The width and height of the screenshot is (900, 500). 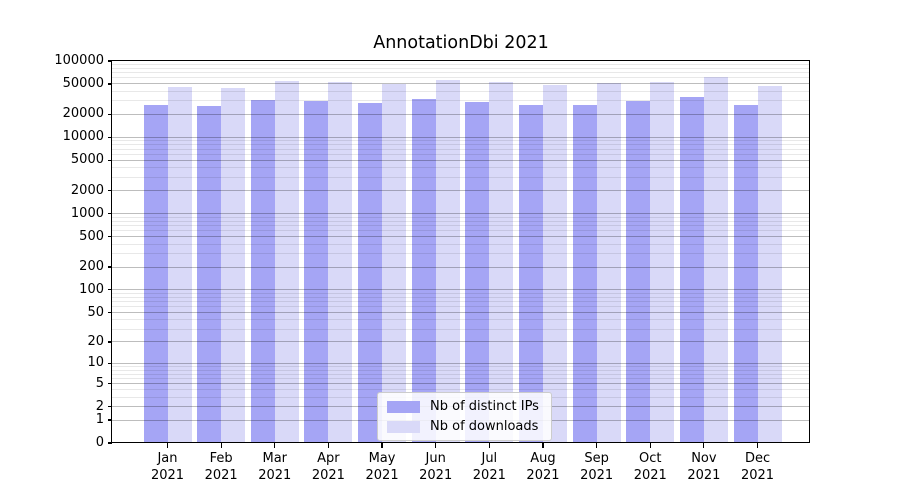 What do you see at coordinates (87, 160) in the screenshot?
I see `y-tick-label: 5000` at bounding box center [87, 160].